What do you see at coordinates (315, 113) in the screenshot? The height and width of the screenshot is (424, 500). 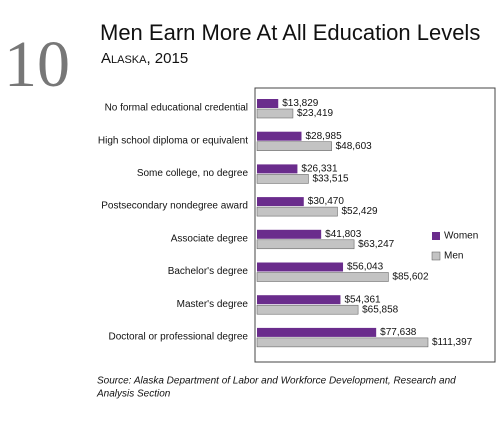 I see `value-label: $23,419` at bounding box center [315, 113].